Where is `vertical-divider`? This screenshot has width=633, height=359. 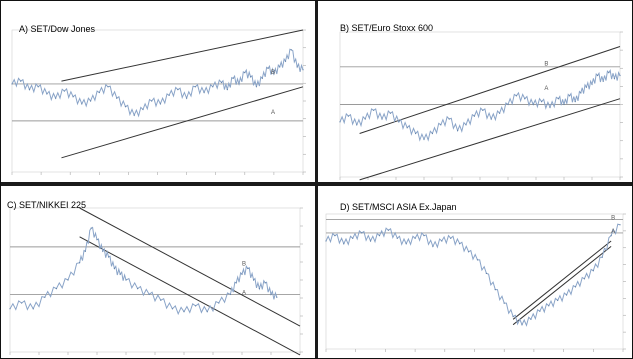
vertical-divider is located at coordinates (316, 179).